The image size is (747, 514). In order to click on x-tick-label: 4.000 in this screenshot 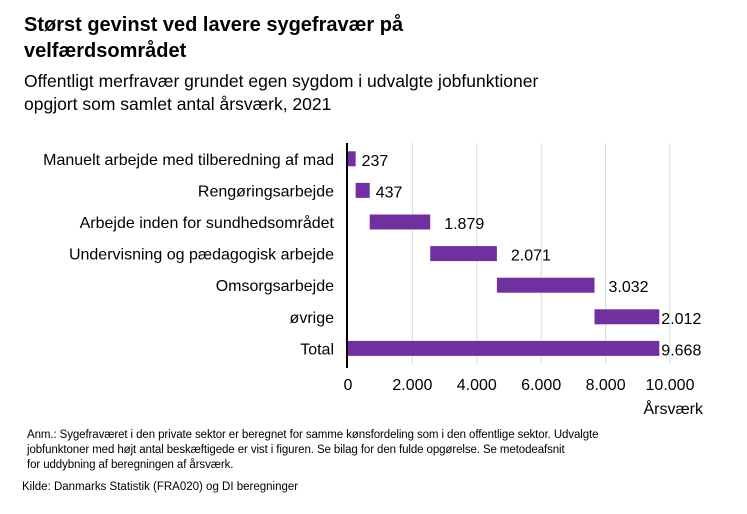, I will do `click(477, 385)`.